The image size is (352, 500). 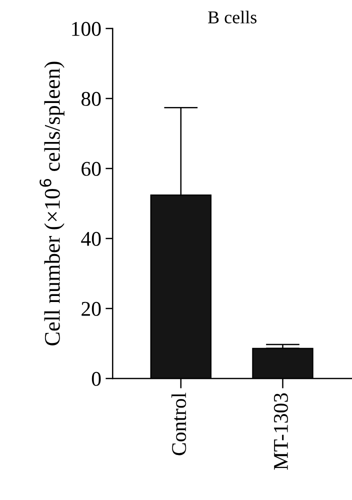 I want to click on y-tick-label: 80, so click(x=91, y=99).